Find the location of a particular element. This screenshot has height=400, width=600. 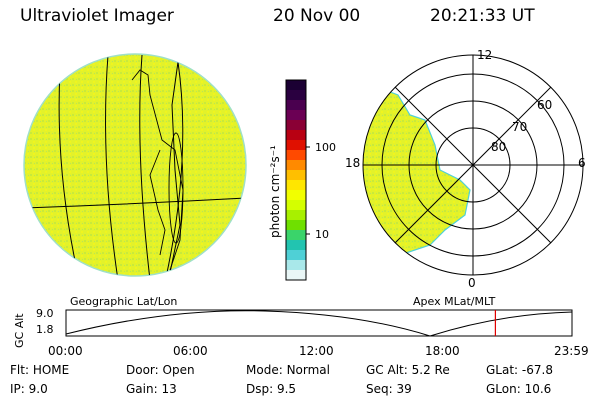

time-label: 20:21:33 UT is located at coordinates (482, 16).